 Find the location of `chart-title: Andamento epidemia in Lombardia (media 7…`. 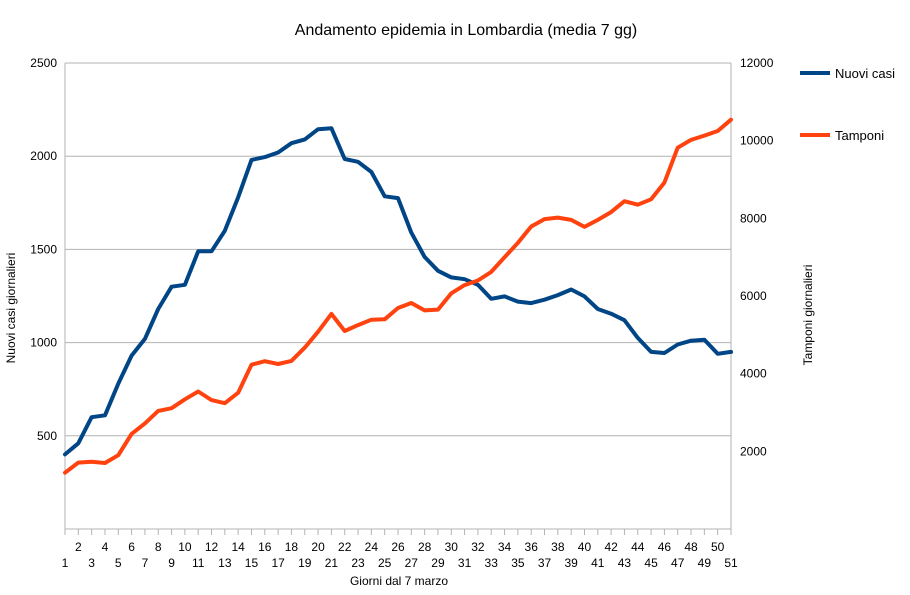

chart-title: Andamento epidemia in Lombardia (media 7… is located at coordinates (466, 30).